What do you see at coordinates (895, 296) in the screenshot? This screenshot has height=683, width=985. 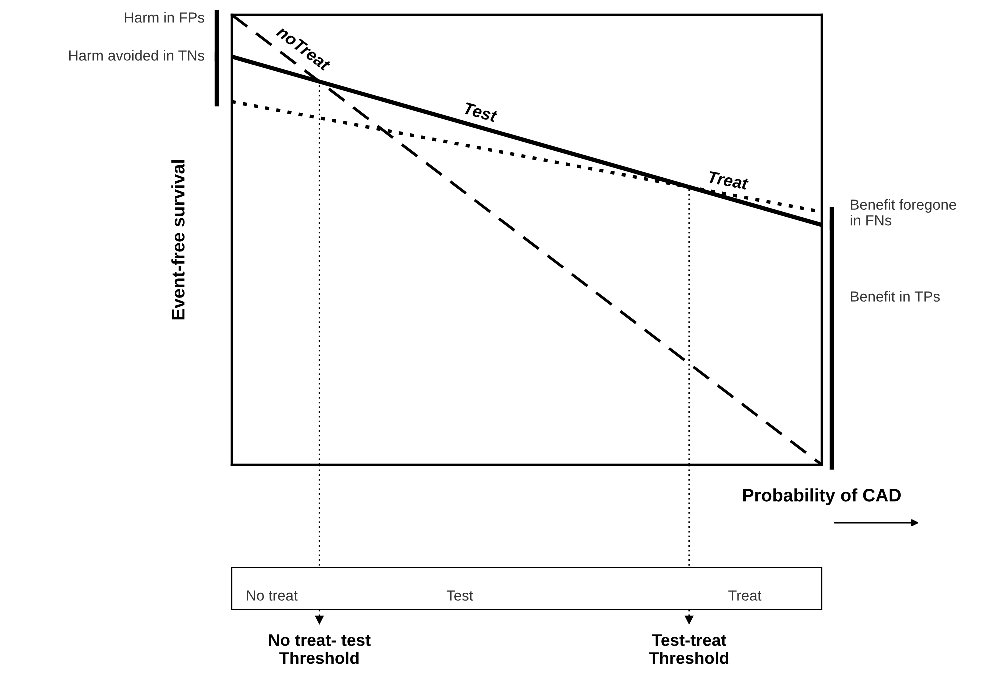 I see `annotation: Benefit in TPs` at bounding box center [895, 296].